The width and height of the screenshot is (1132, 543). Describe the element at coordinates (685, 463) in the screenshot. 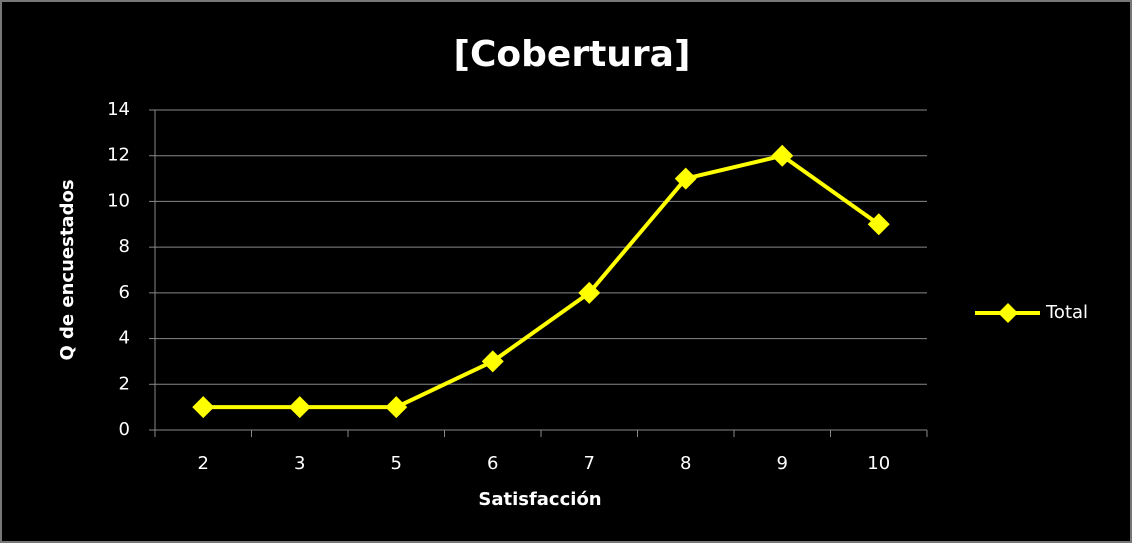

I see `x-tick-label: 8` at that location.